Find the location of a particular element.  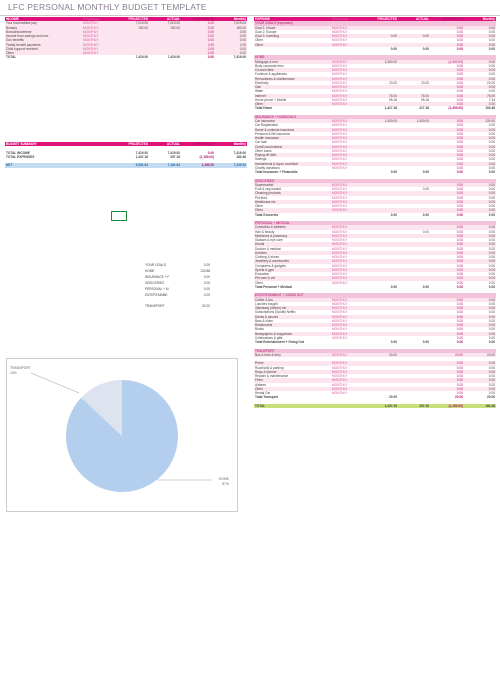

item-label: Rego & license is located at coordinates (266, 371).